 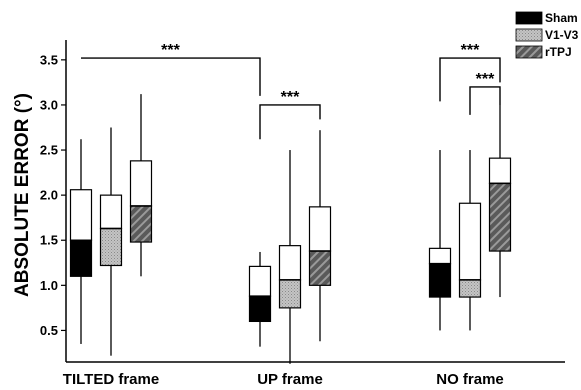 What do you see at coordinates (49, 150) in the screenshot?
I see `y-tick-label: 2.5` at bounding box center [49, 150].